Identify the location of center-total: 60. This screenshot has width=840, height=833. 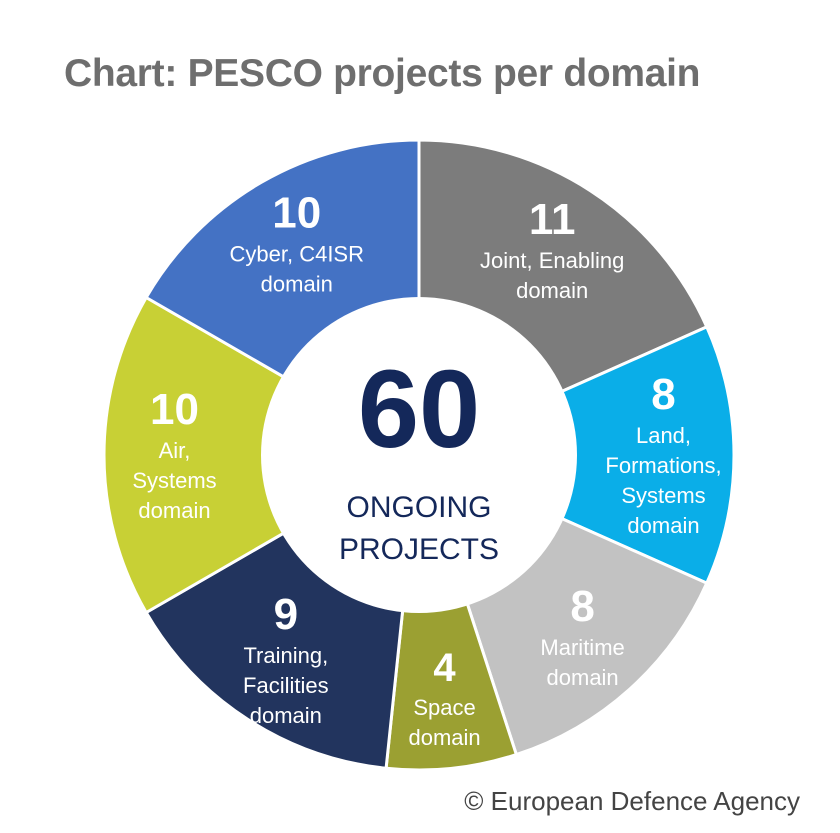
(419, 409).